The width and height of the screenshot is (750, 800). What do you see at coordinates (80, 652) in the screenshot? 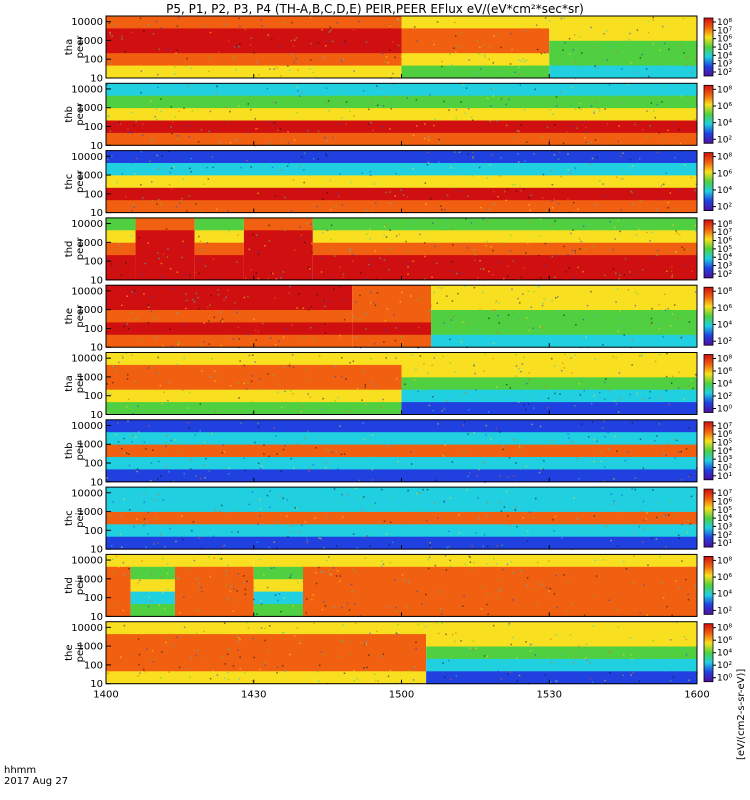
I see `y-label-species: peir` at bounding box center [80, 652].